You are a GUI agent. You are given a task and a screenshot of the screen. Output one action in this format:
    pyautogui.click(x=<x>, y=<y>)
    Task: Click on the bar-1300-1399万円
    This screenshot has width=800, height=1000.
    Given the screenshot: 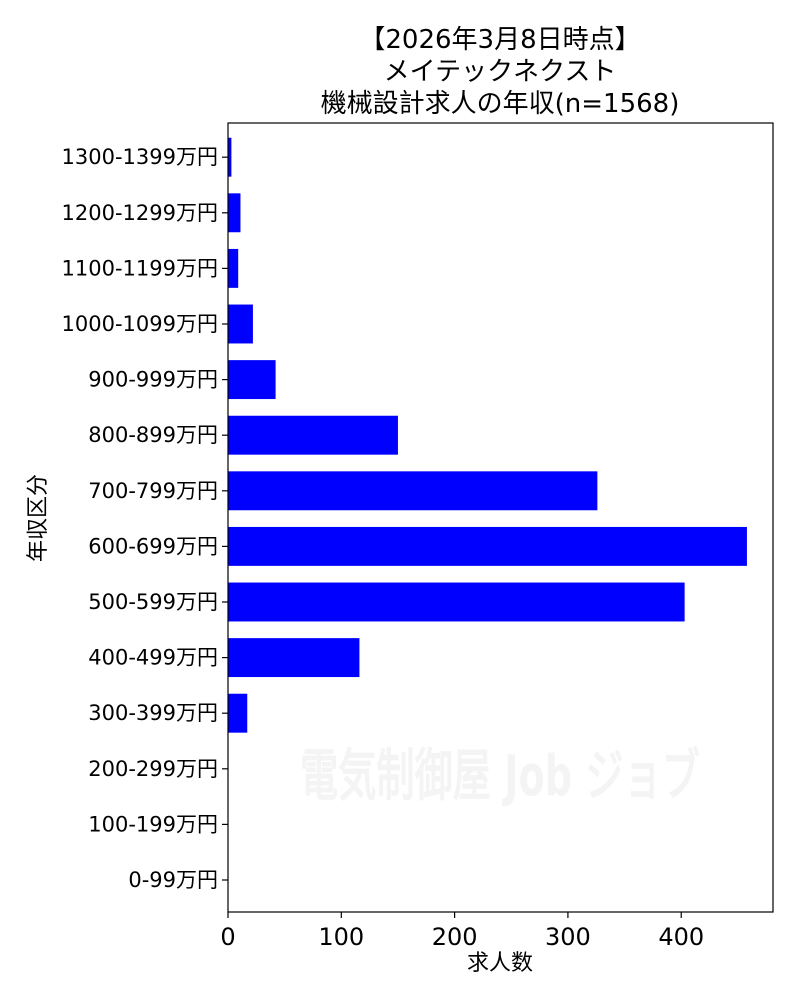 What is the action you would take?
    pyautogui.click(x=230, y=157)
    